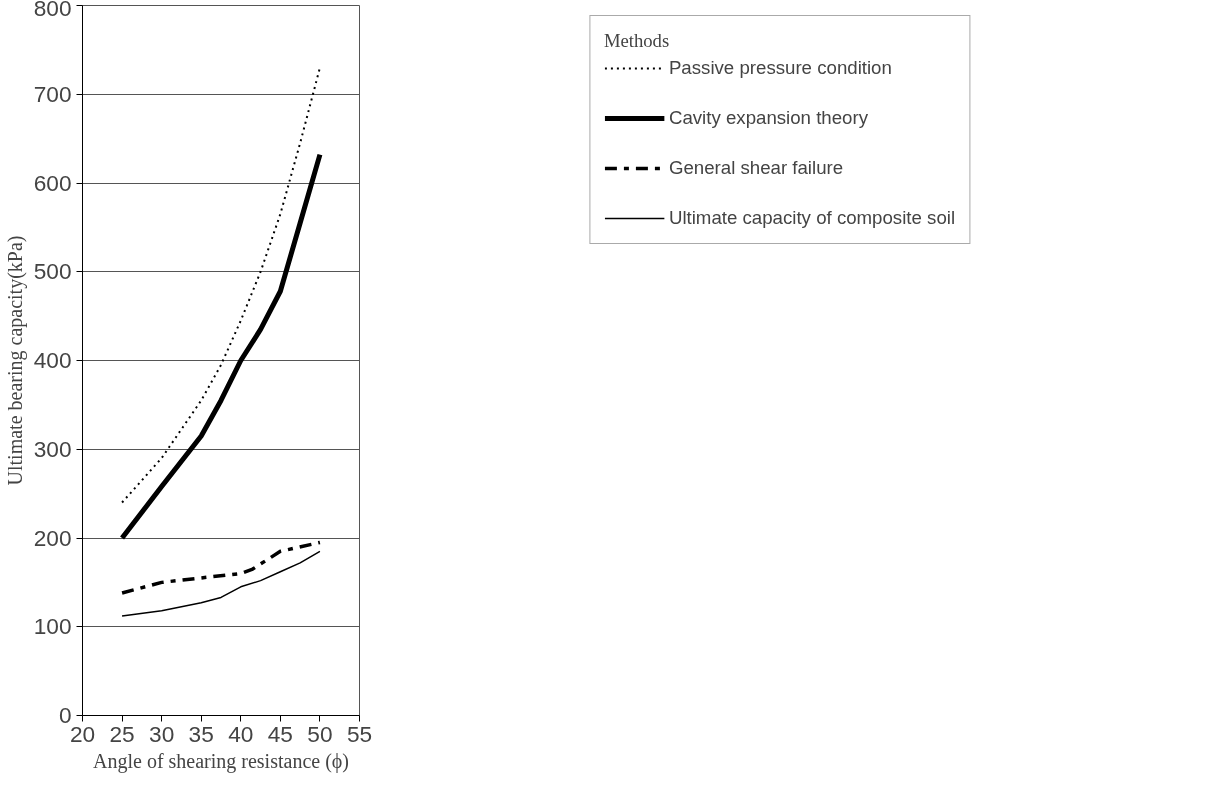 The width and height of the screenshot is (1213, 787). Describe the element at coordinates (280, 733) in the screenshot. I see `x-tick-label: 45` at that location.